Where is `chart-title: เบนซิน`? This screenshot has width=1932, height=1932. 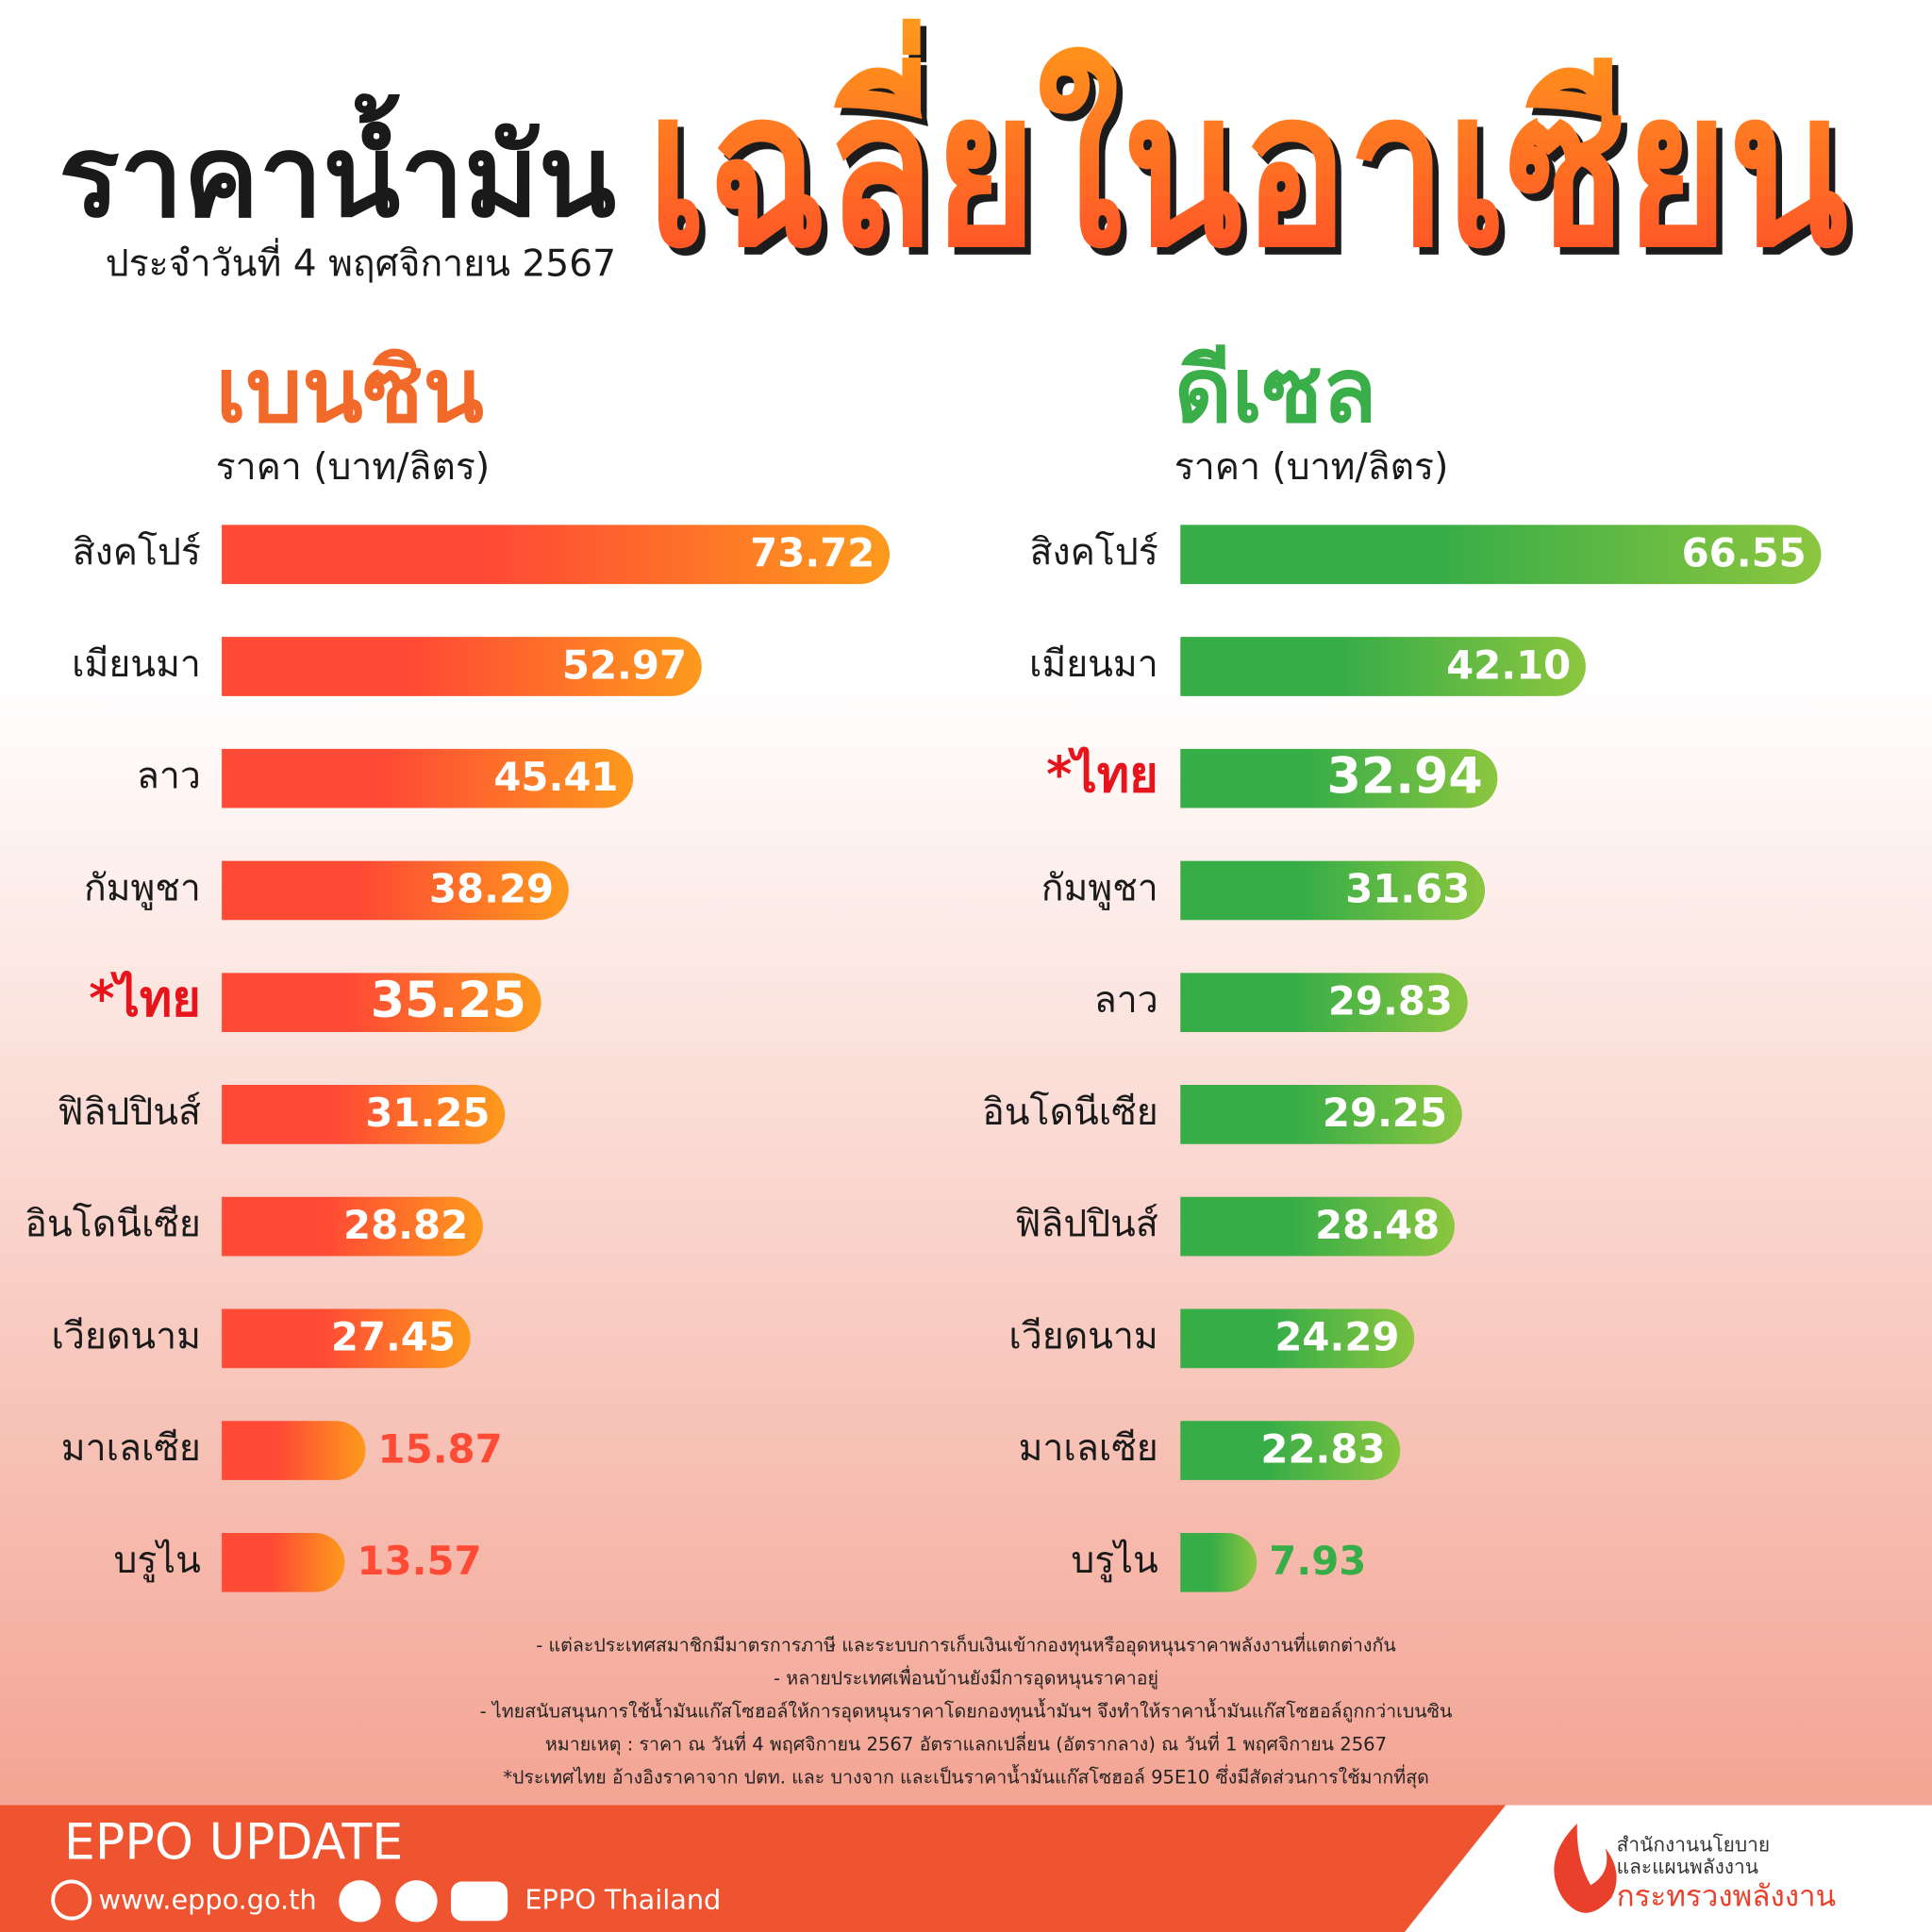
chart-title: เบนซิน is located at coordinates (350, 391).